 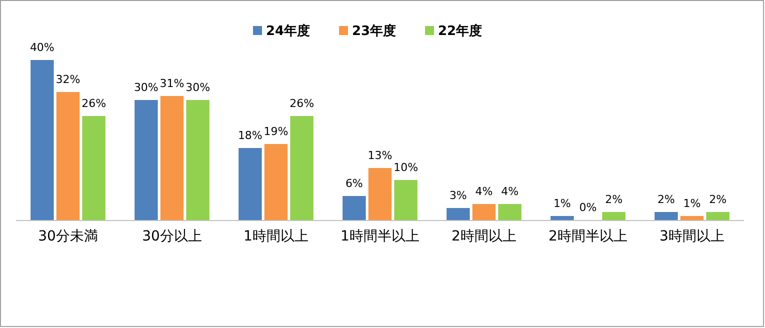 I want to click on data-label: 40%, so click(x=42, y=47).